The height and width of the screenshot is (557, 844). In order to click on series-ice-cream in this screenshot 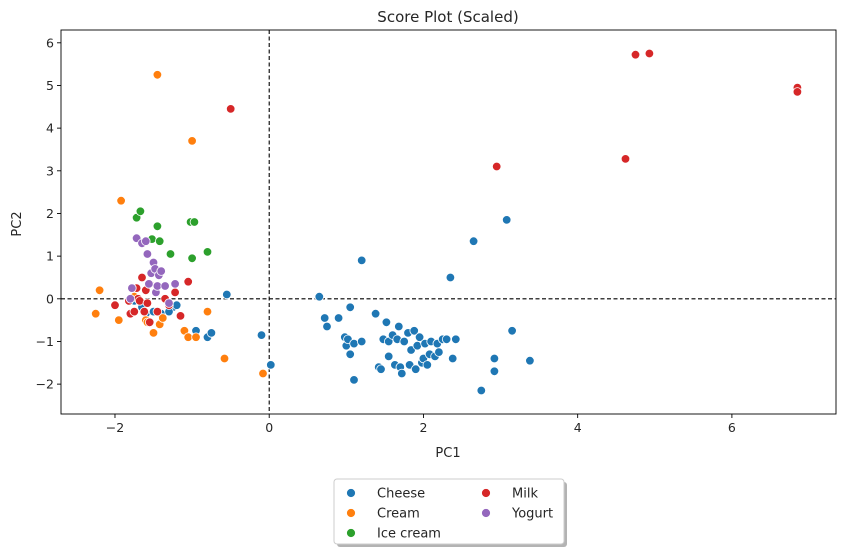, I will do `click(172, 234)`.